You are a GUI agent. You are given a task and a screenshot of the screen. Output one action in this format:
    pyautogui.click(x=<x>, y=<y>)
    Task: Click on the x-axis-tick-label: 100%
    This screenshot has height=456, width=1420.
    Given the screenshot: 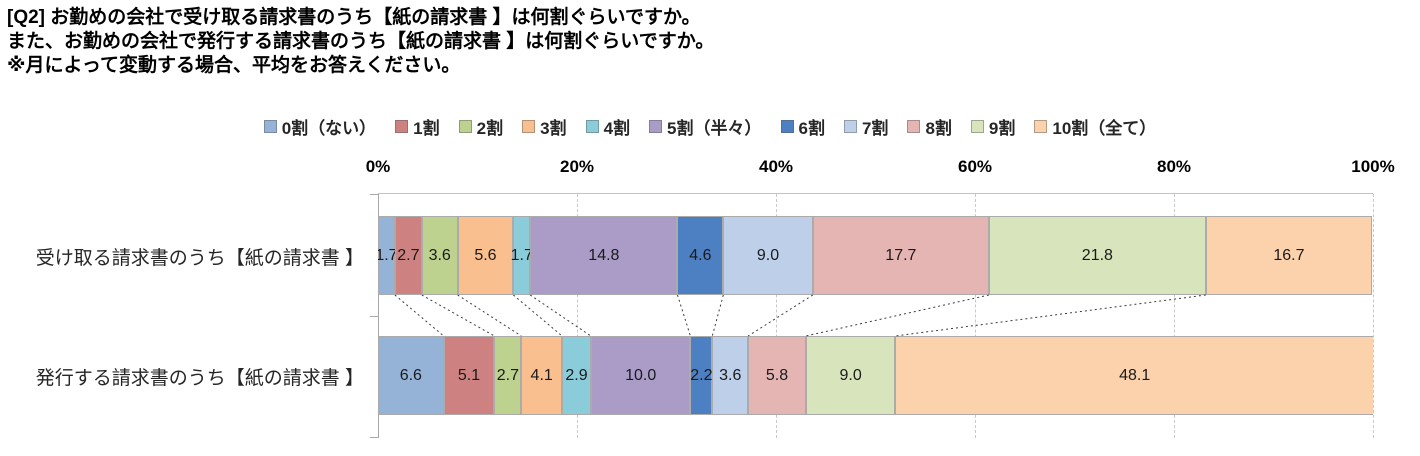 What is the action you would take?
    pyautogui.click(x=1373, y=166)
    